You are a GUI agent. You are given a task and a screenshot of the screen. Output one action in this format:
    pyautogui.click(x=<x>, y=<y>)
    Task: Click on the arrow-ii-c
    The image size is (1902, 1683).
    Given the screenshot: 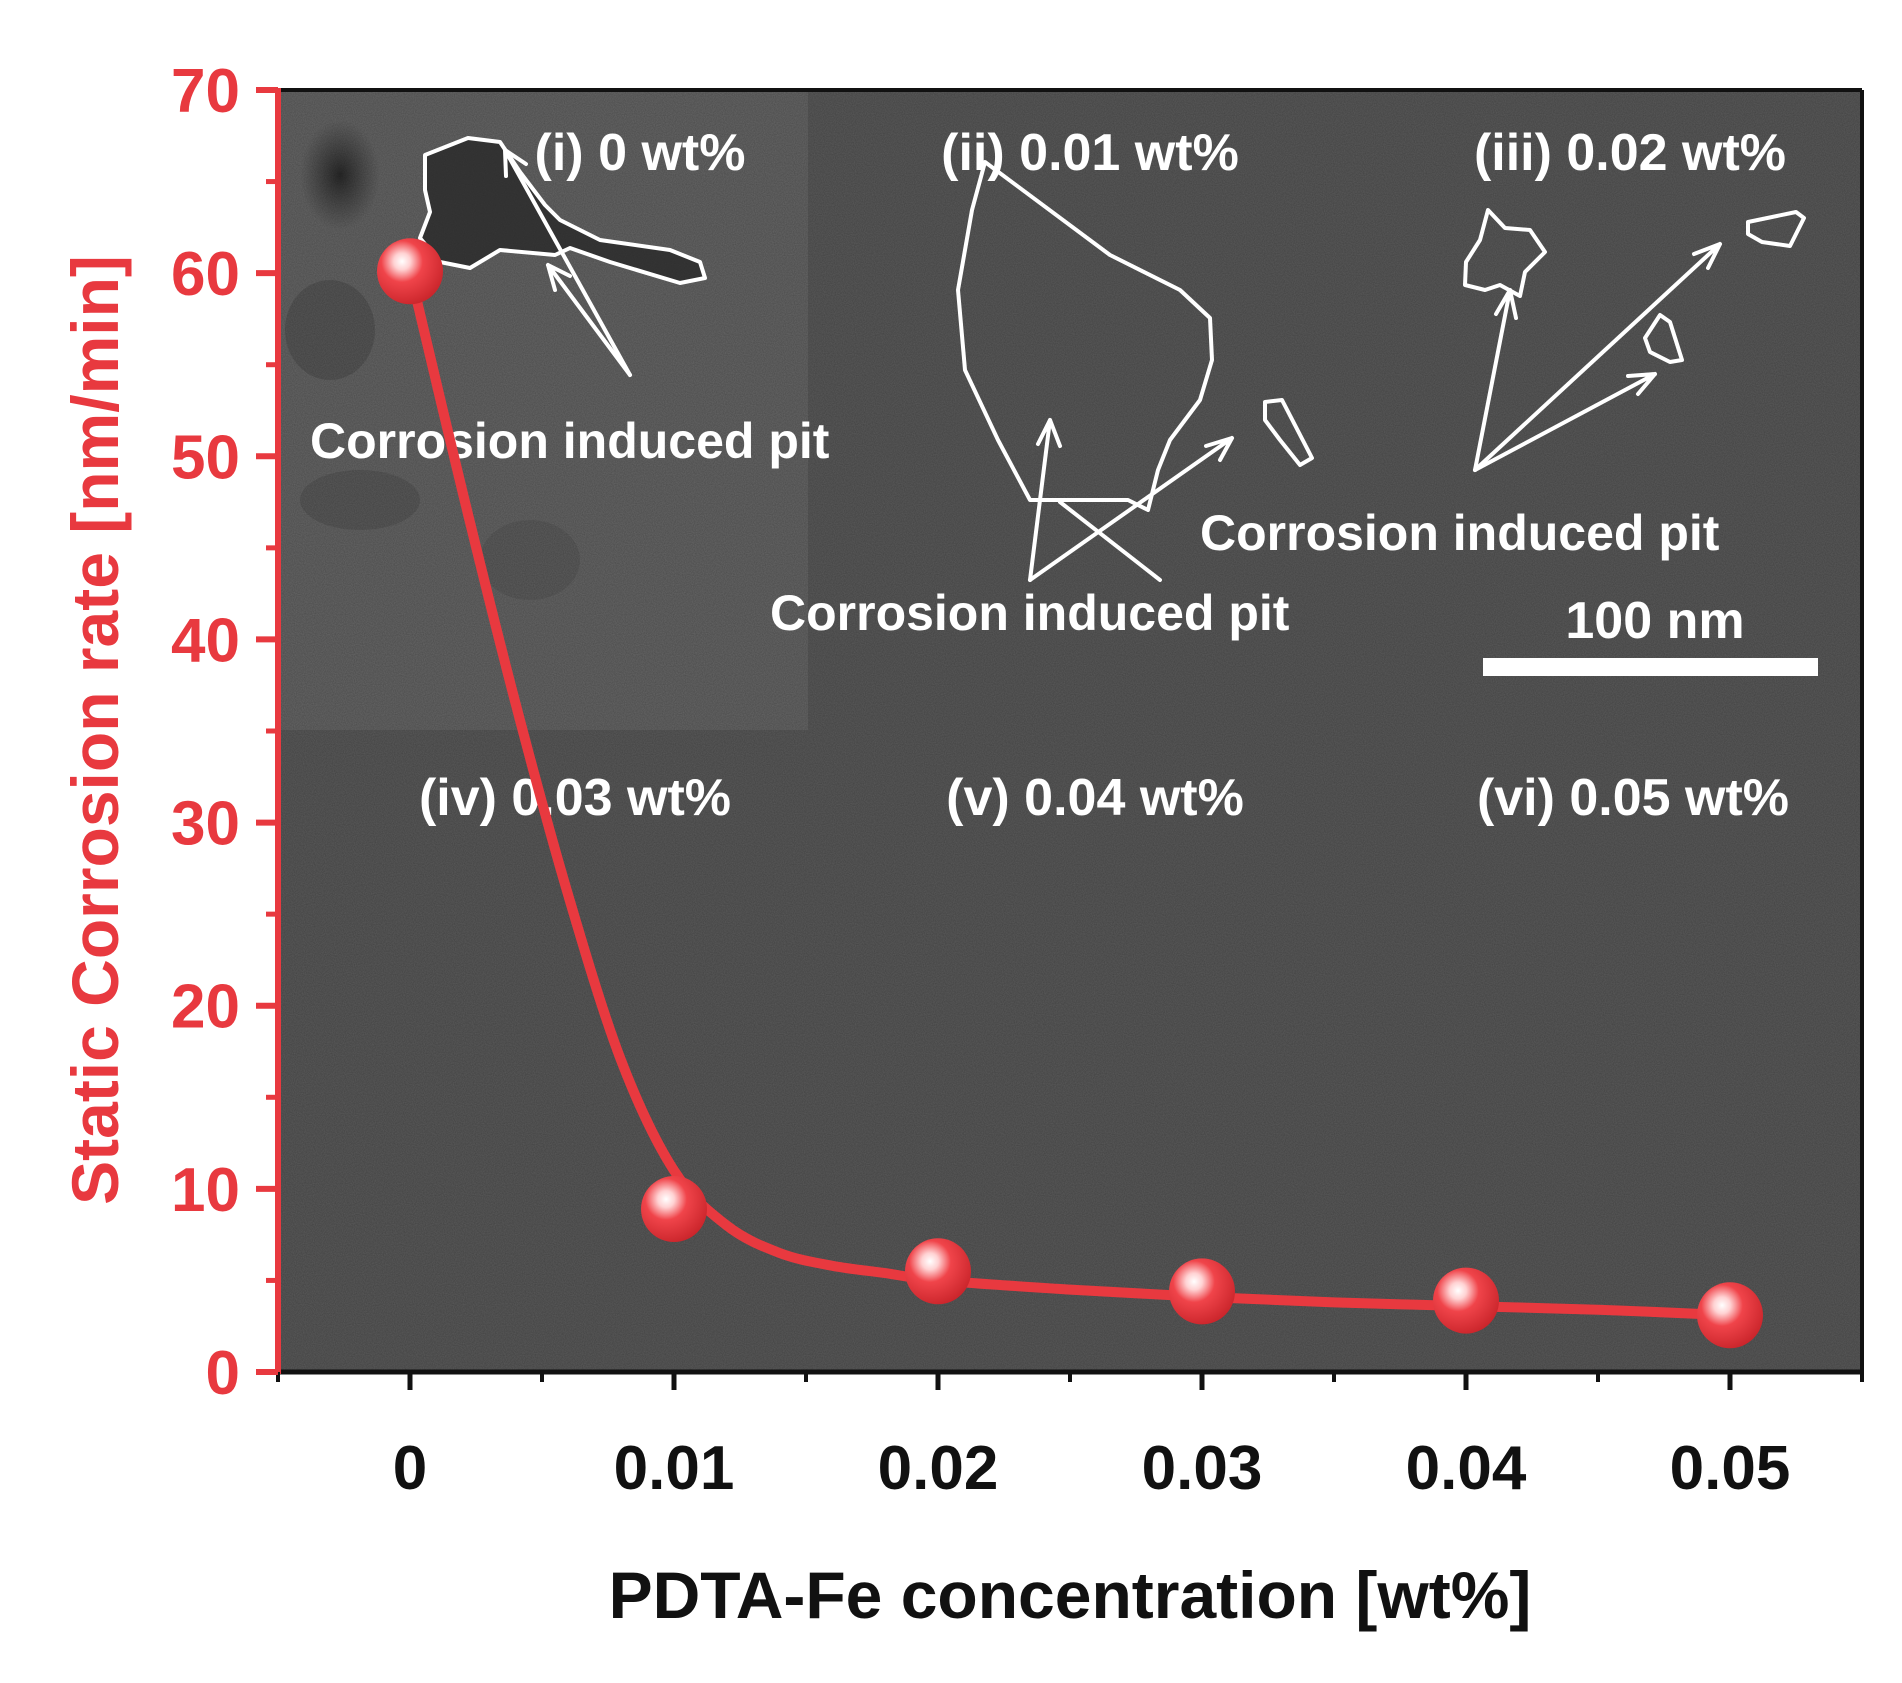 What is the action you would take?
    pyautogui.click(x=1110, y=541)
    